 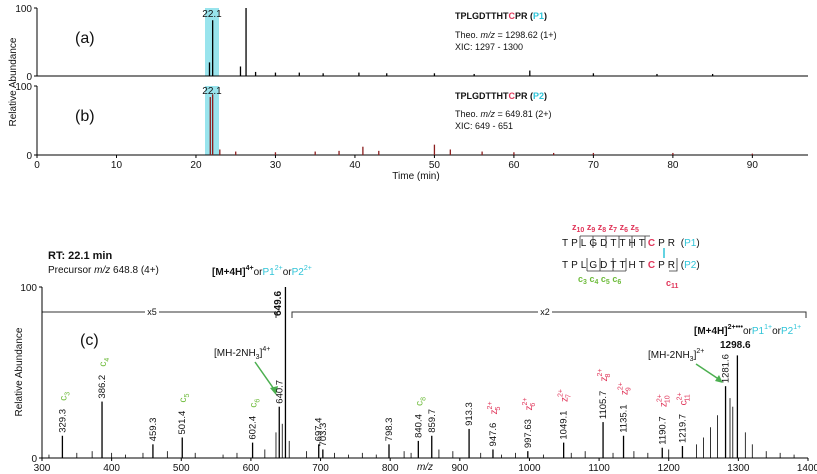 I want to click on zoom-label: x2, so click(x=545, y=312).